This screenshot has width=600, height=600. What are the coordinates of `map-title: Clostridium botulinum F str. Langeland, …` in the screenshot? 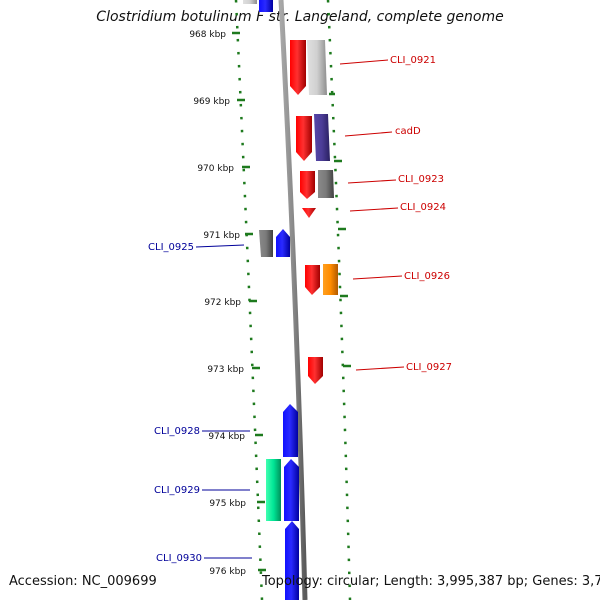 It's located at (300, 17).